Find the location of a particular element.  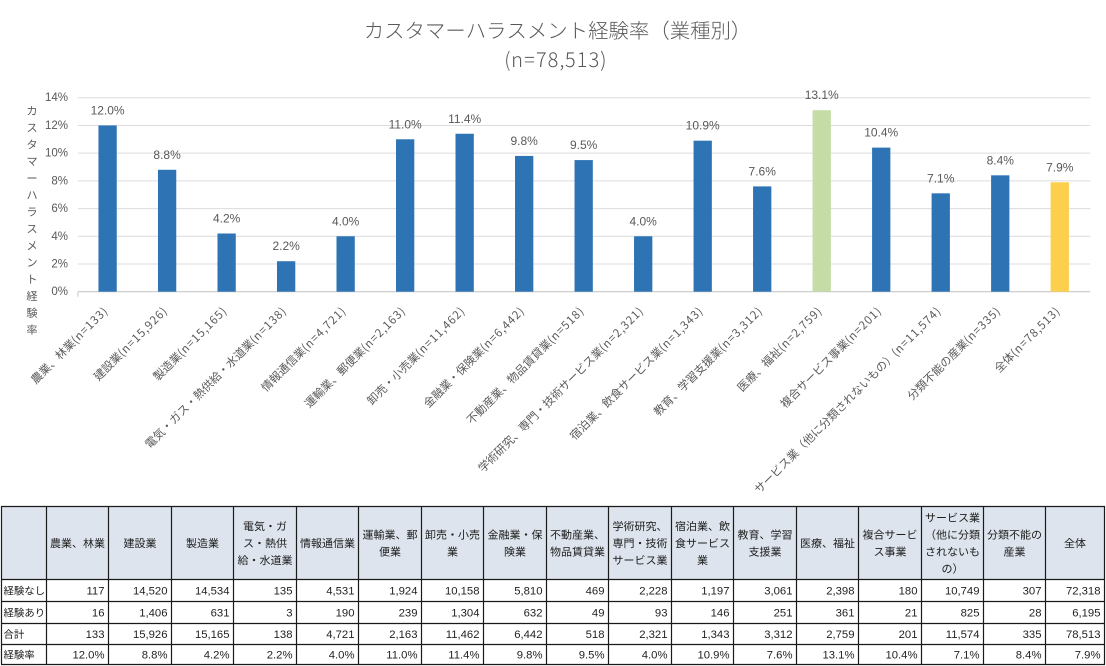

svg-text: 15,165 is located at coordinates (212, 635).